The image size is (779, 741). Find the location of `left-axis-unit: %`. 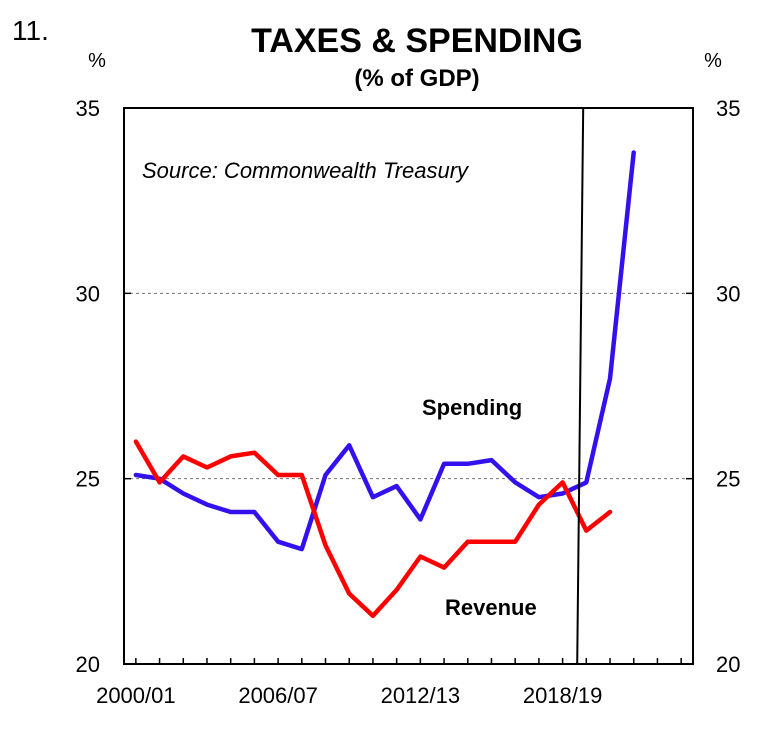

left-axis-unit: % is located at coordinates (97, 61).